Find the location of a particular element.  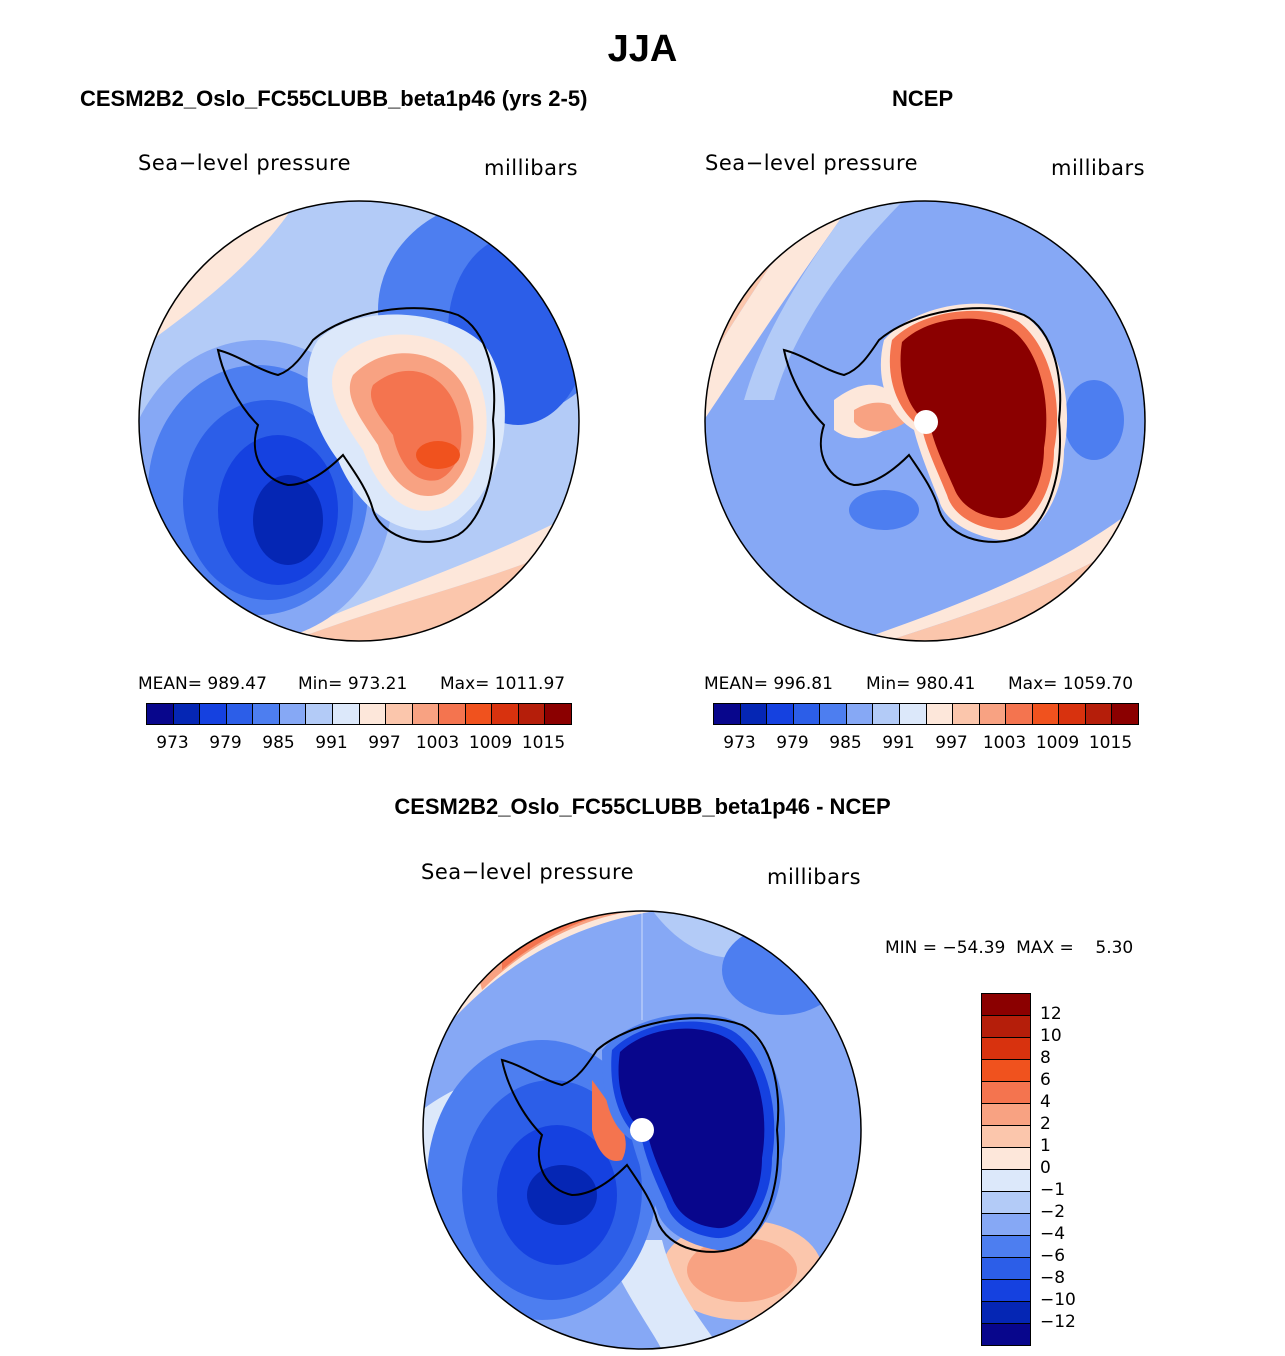

model-field-label: Sea−level pressure is located at coordinates (245, 163).